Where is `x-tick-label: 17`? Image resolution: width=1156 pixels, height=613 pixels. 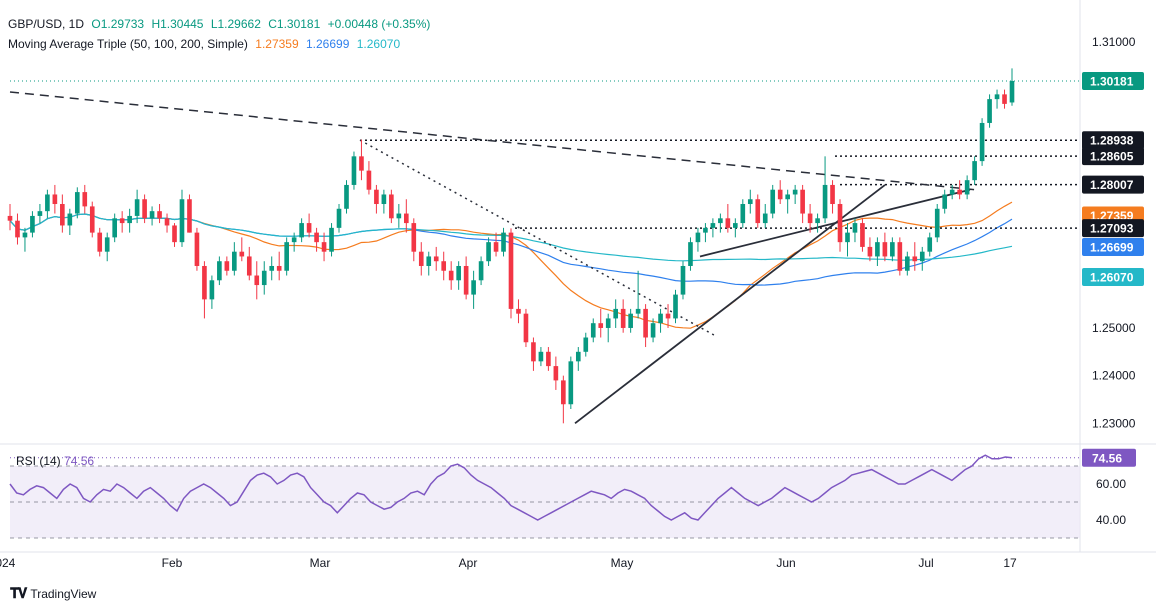
x-tick-label: 17 is located at coordinates (1010, 563).